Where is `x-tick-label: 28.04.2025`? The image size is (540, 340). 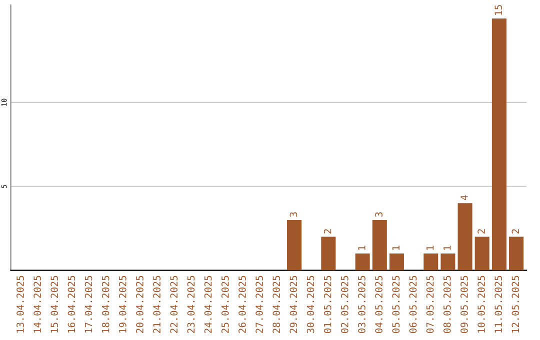
x-tick-label: 28.04.2025 is located at coordinates (276, 304).